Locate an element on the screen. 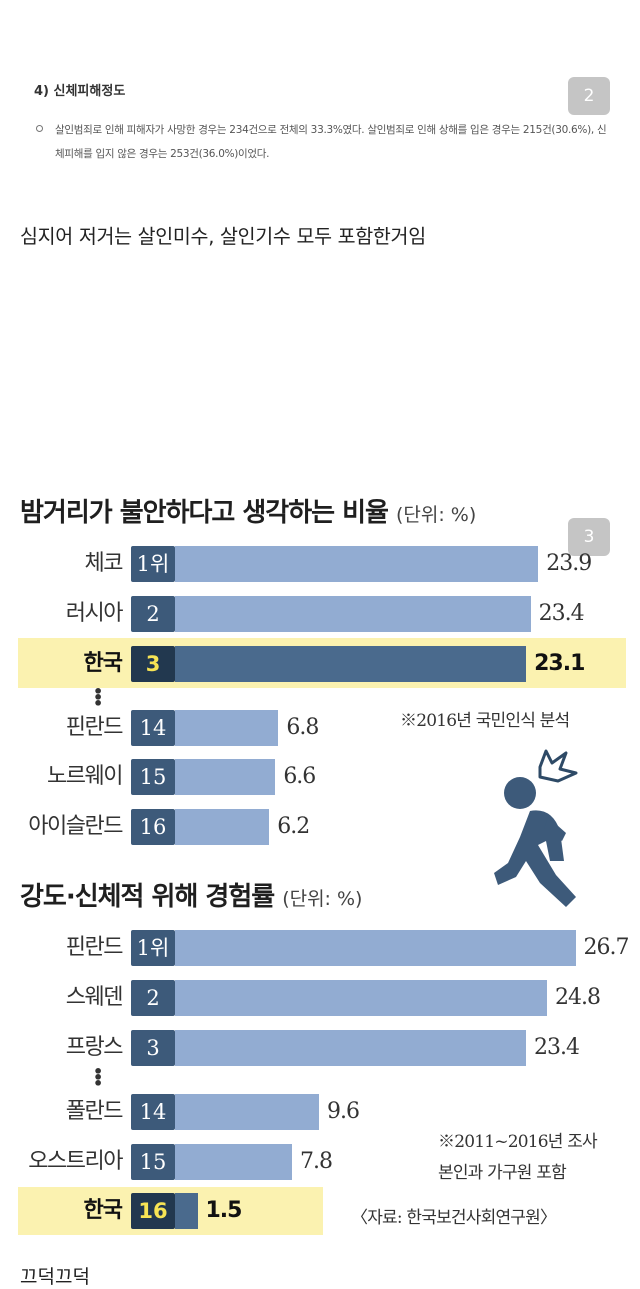 Image resolution: width=640 pixels, height=1289 pixels. chart1-rank-badge: 2 is located at coordinates (153, 614).